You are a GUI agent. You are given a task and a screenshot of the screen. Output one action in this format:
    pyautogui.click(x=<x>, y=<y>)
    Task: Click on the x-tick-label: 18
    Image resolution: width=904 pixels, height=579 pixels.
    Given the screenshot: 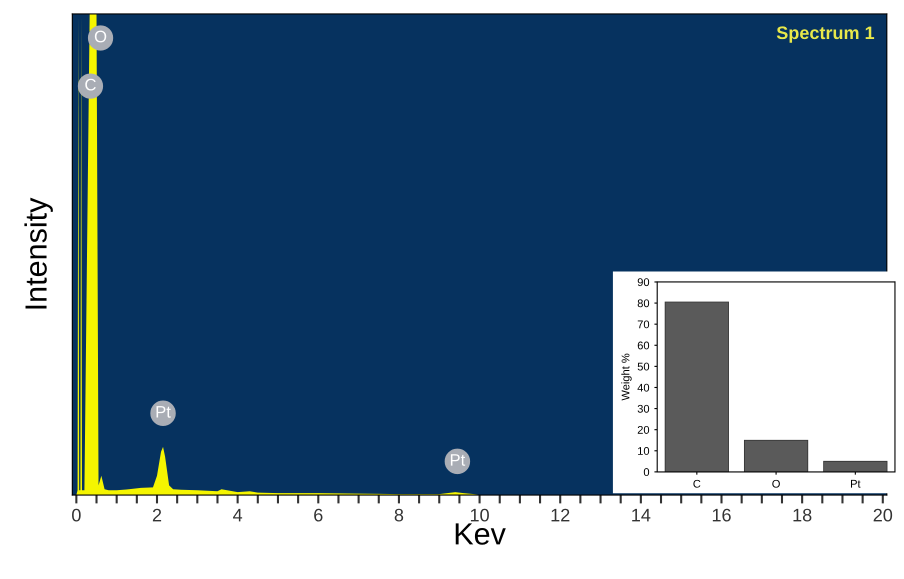 What is the action you would take?
    pyautogui.click(x=802, y=515)
    